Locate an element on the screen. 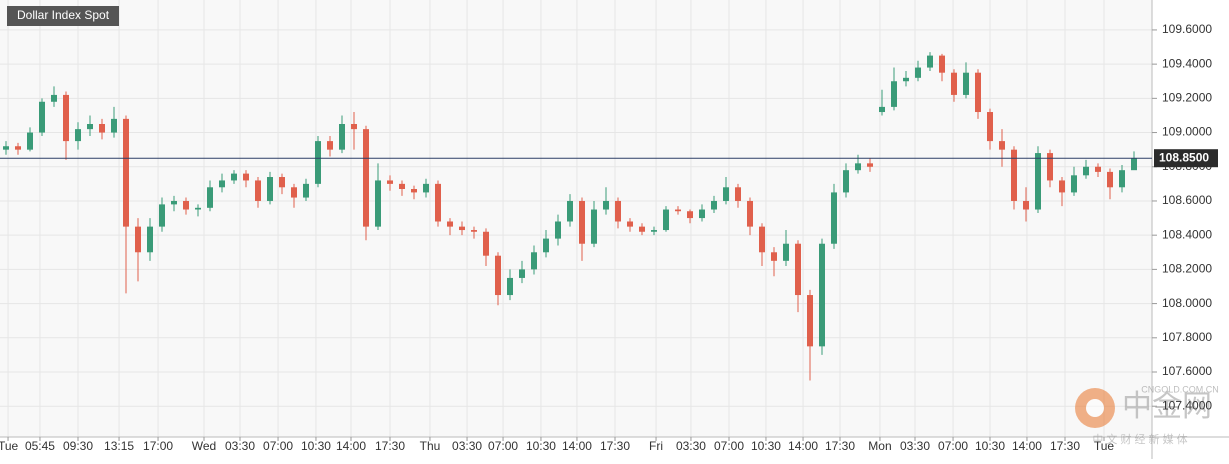 This screenshot has width=1229, height=464. y-tick-label: 107.6000 is located at coordinates (1187, 371).